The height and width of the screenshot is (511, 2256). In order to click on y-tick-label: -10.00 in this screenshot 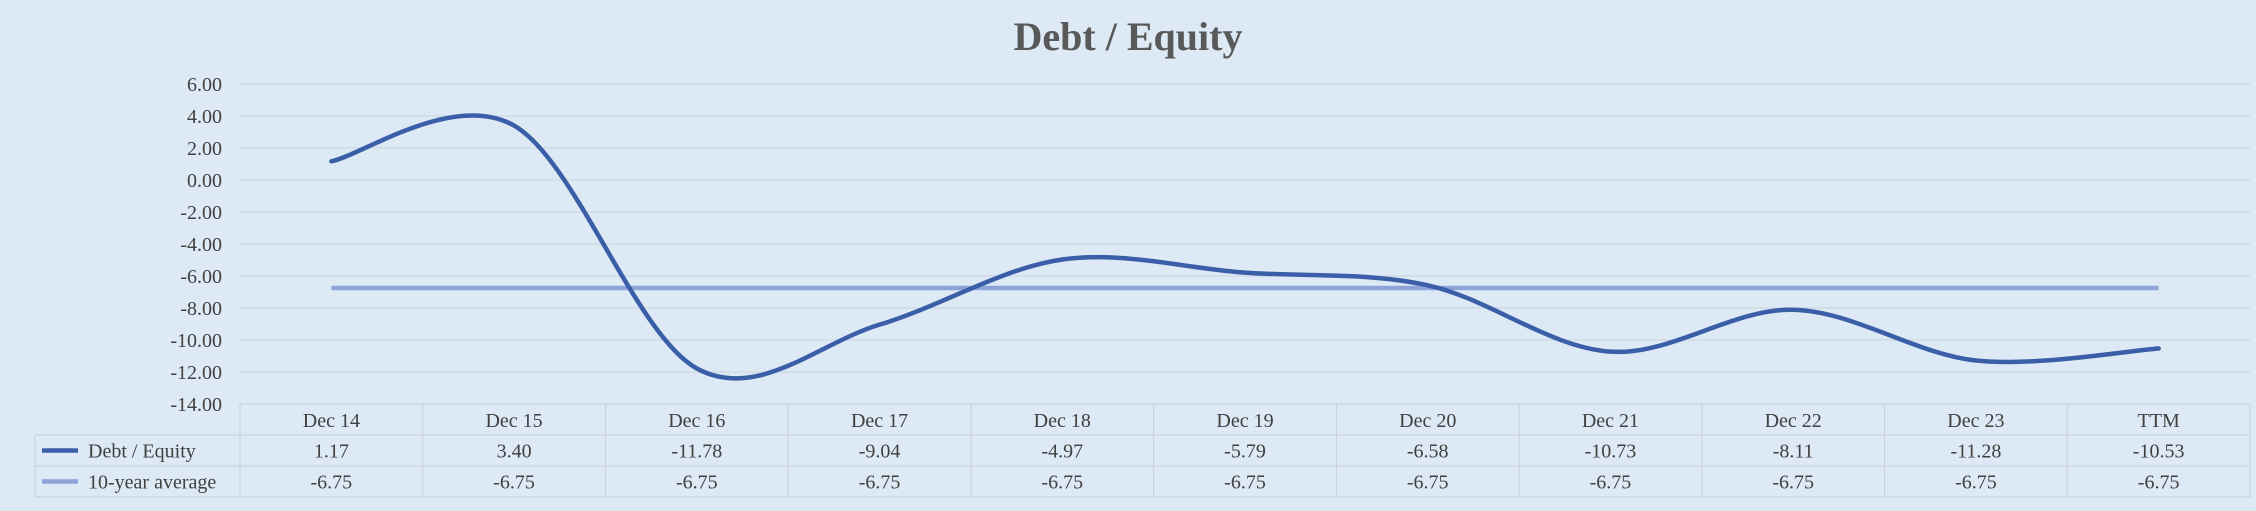, I will do `click(196, 341)`.